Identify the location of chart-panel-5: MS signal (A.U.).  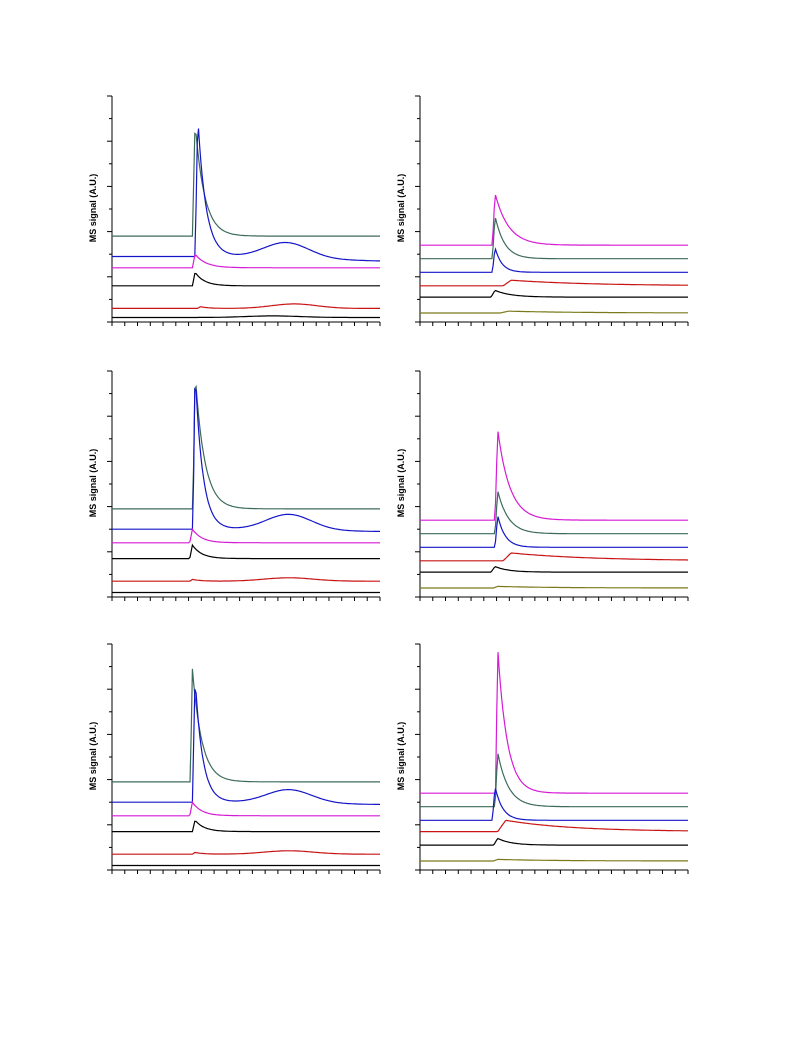
(235, 757).